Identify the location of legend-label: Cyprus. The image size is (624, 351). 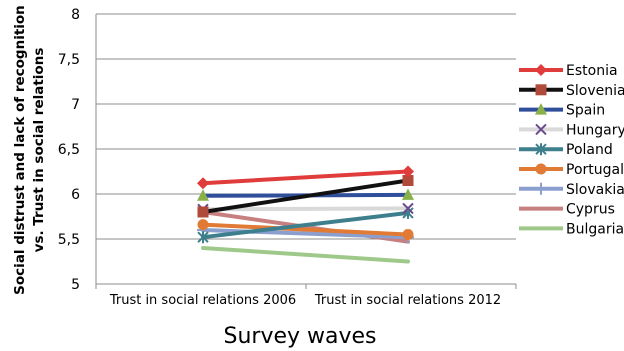
(590, 210).